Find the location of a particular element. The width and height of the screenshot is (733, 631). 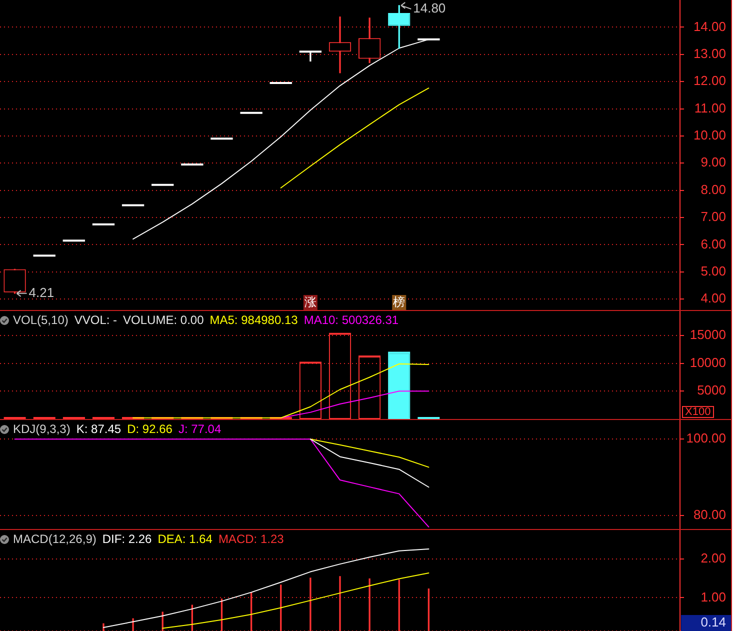

y-tick-label: 0.14 is located at coordinates (713, 622).